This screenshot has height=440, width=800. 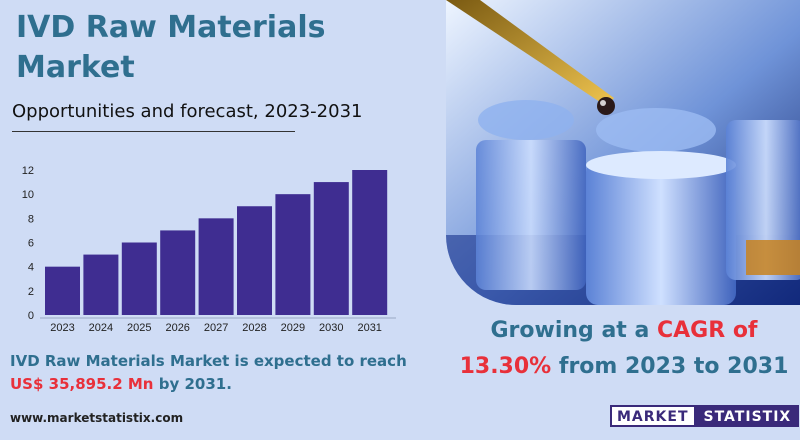 What do you see at coordinates (653, 416) in the screenshot?
I see `logo-text-market: MARKET` at bounding box center [653, 416].